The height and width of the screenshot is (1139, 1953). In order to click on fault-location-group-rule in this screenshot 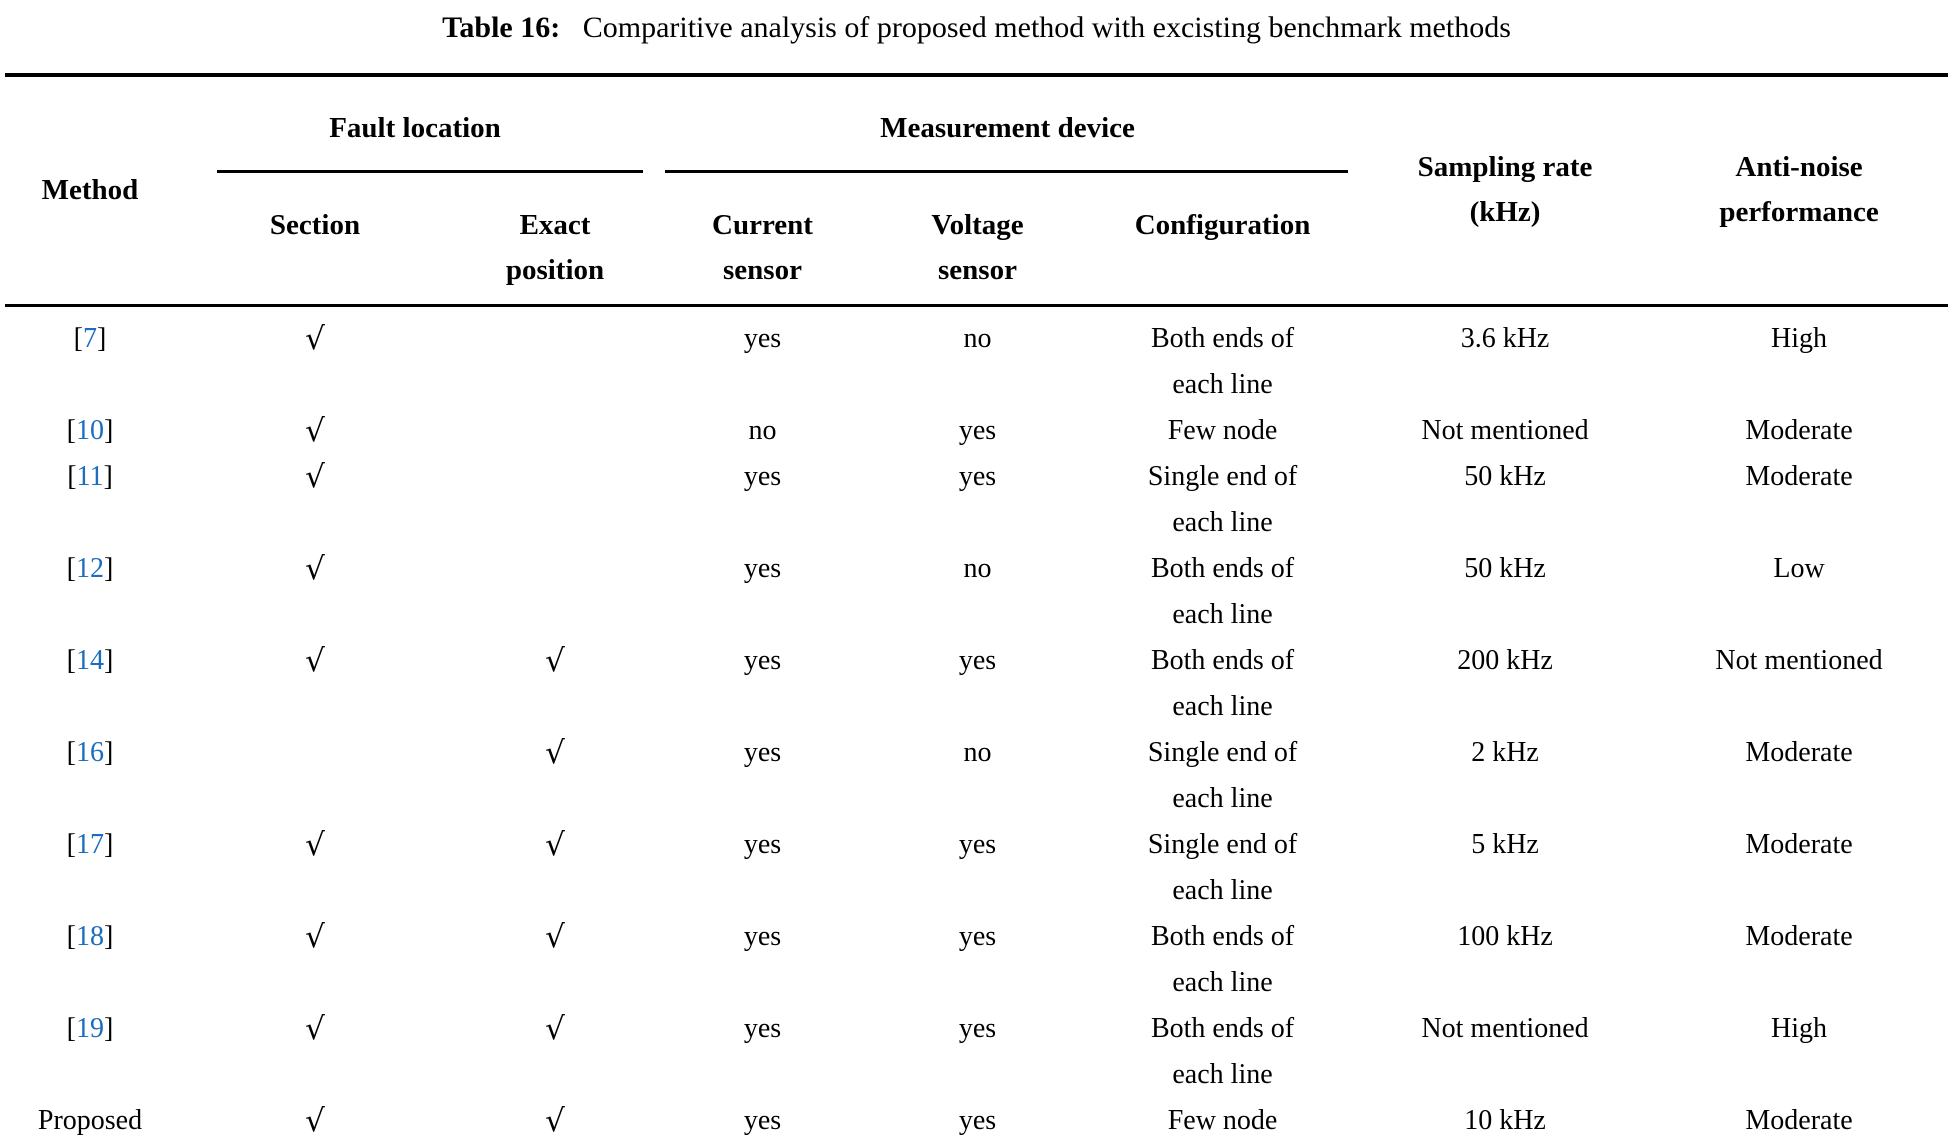, I will do `click(430, 171)`.